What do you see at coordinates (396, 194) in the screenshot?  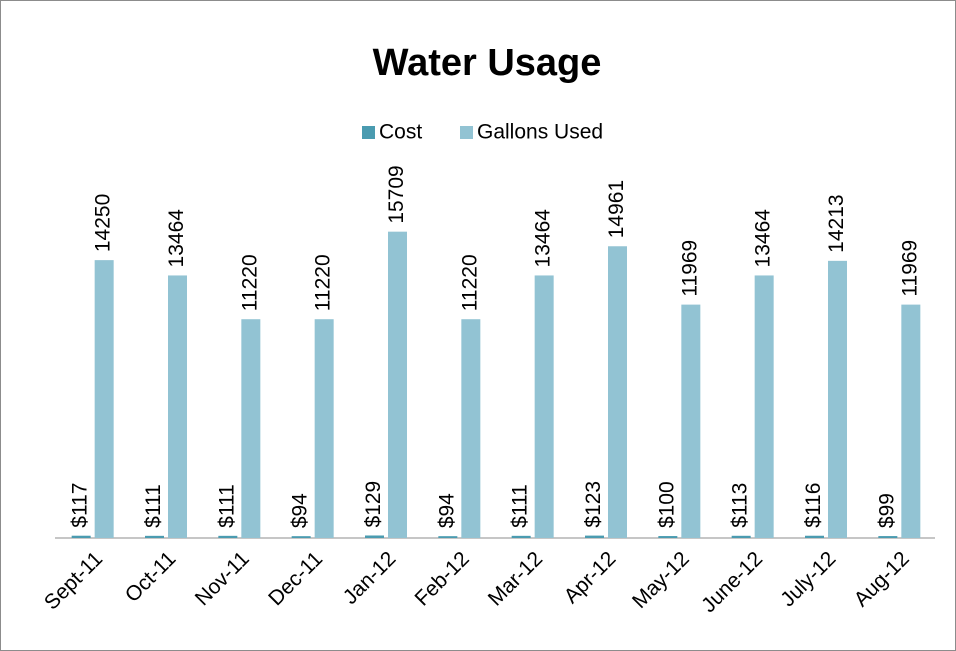 I see `data-label: 15709` at bounding box center [396, 194].